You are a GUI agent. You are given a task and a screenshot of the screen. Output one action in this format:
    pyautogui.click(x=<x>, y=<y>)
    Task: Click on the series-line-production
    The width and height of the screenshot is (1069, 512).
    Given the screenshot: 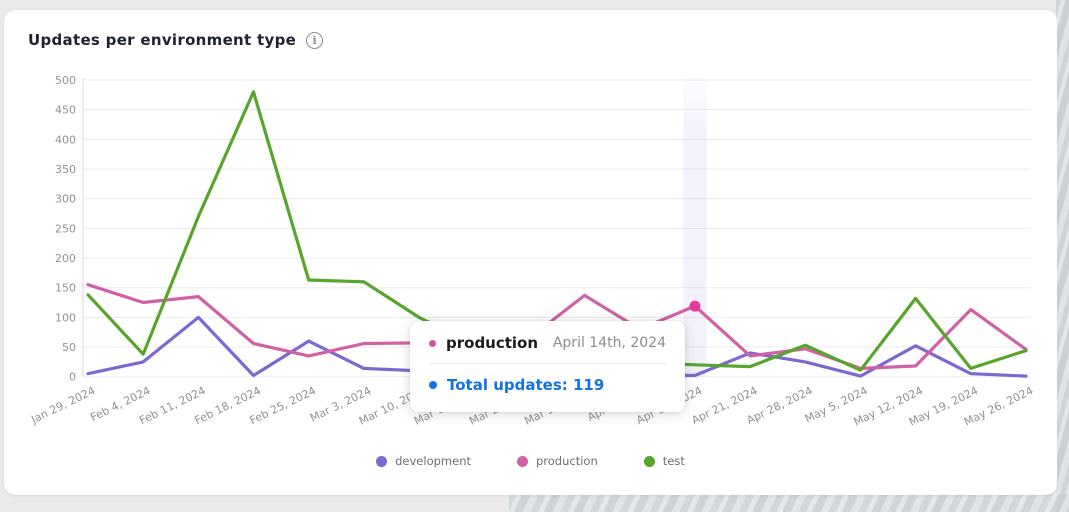 What is the action you would take?
    pyautogui.click(x=557, y=326)
    